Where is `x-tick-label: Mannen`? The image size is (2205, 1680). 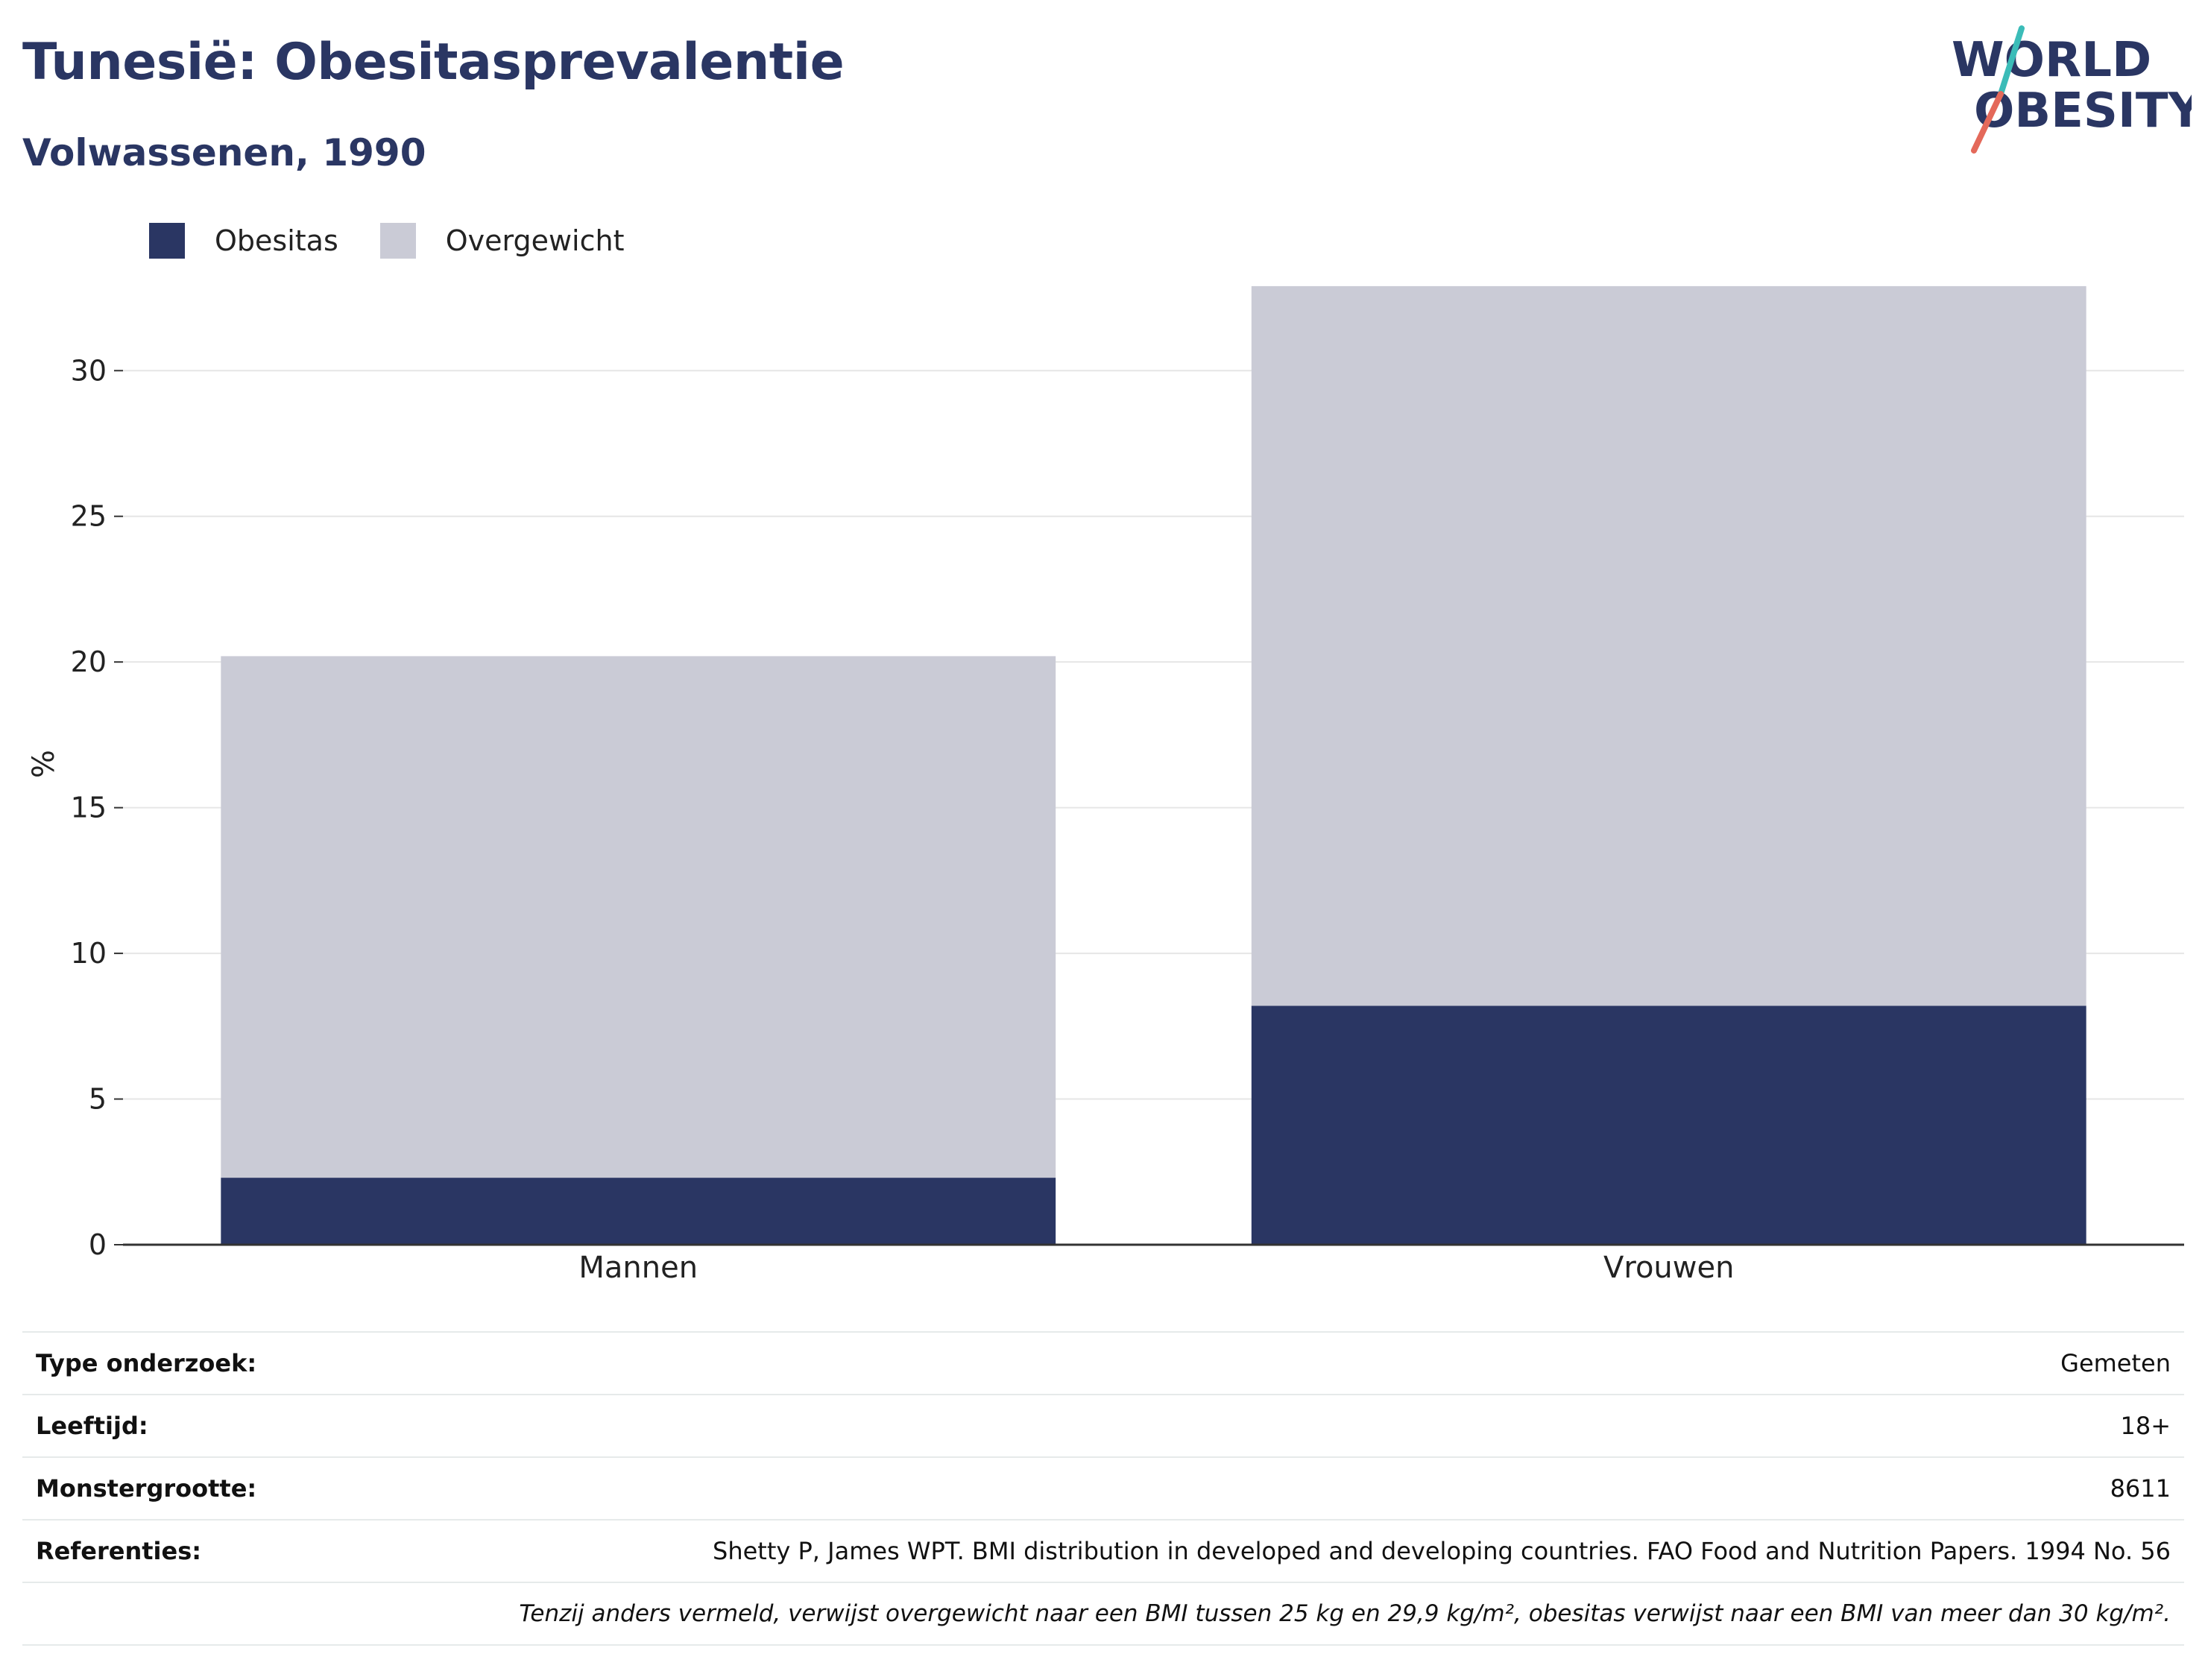 x-tick-label: Mannen is located at coordinates (638, 1268).